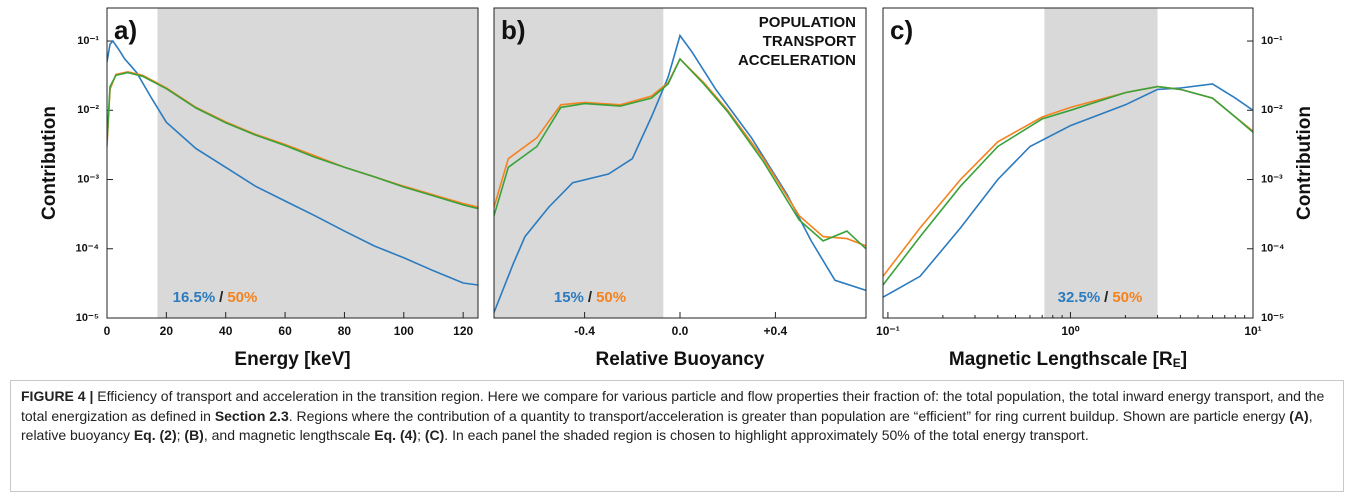 Image resolution: width=1354 pixels, height=492 pixels. I want to click on caption-segment: Eq. (4), so click(396, 435).